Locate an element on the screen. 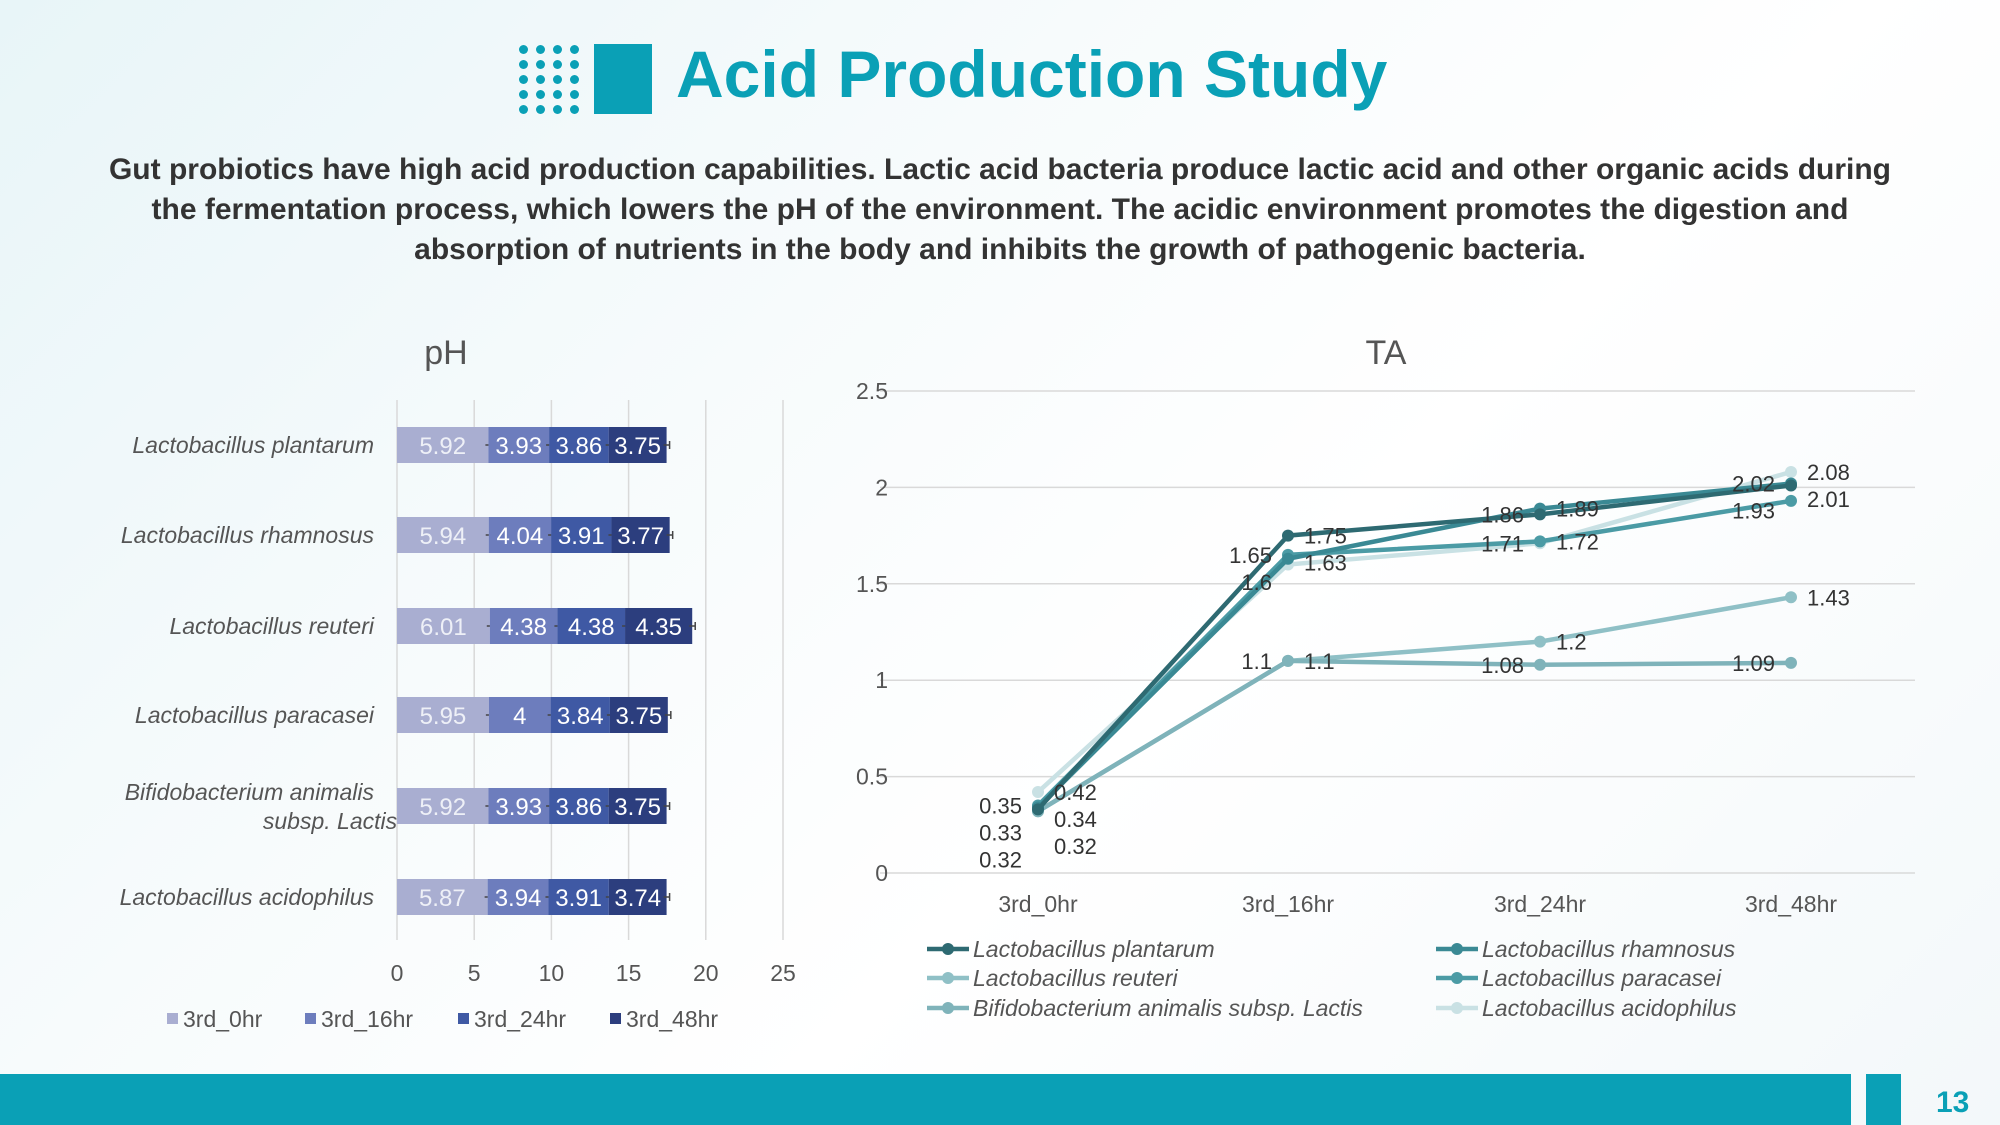  ta-y-tick-label: 2 is located at coordinates (881, 487).